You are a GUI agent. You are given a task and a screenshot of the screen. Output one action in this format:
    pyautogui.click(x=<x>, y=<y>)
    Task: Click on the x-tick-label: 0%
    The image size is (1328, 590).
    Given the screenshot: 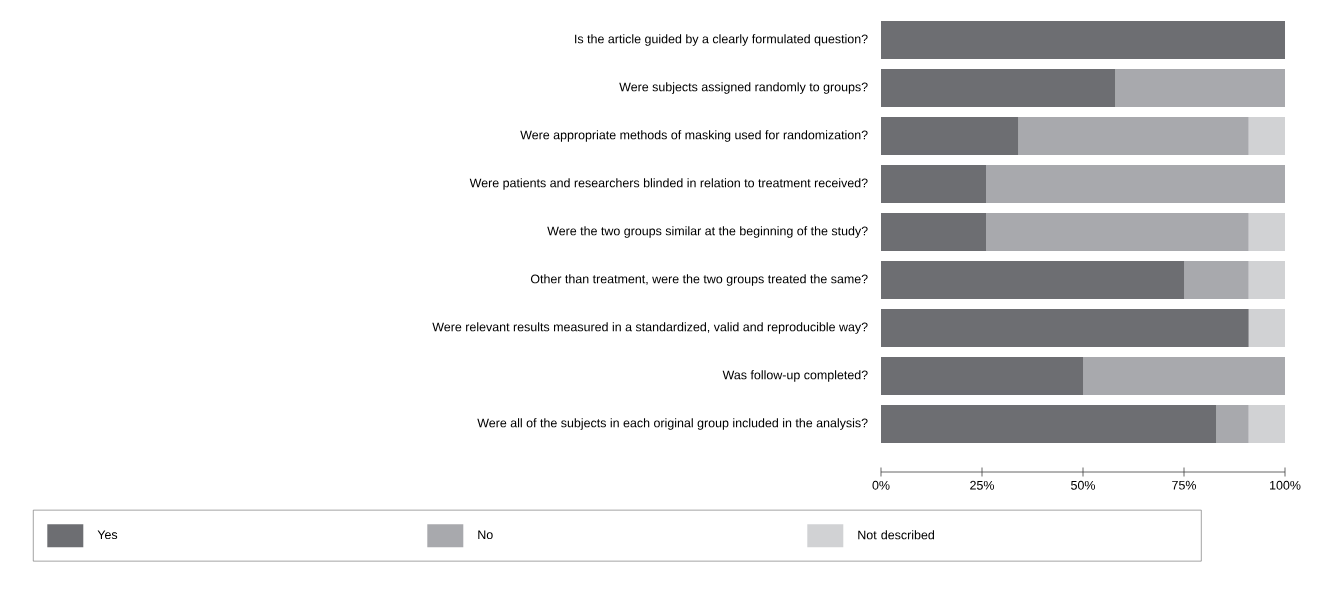 What is the action you would take?
    pyautogui.click(x=881, y=485)
    